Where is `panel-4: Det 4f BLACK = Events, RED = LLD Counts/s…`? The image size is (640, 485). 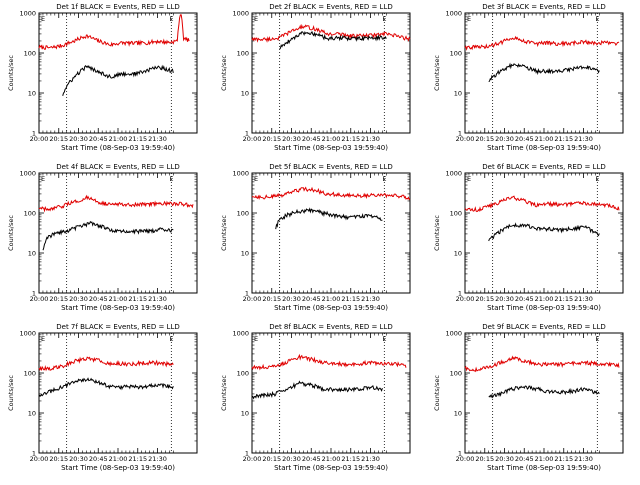 panel-4: Det 4f BLACK = Events, RED = LLD Counts/s… is located at coordinates (102, 237).